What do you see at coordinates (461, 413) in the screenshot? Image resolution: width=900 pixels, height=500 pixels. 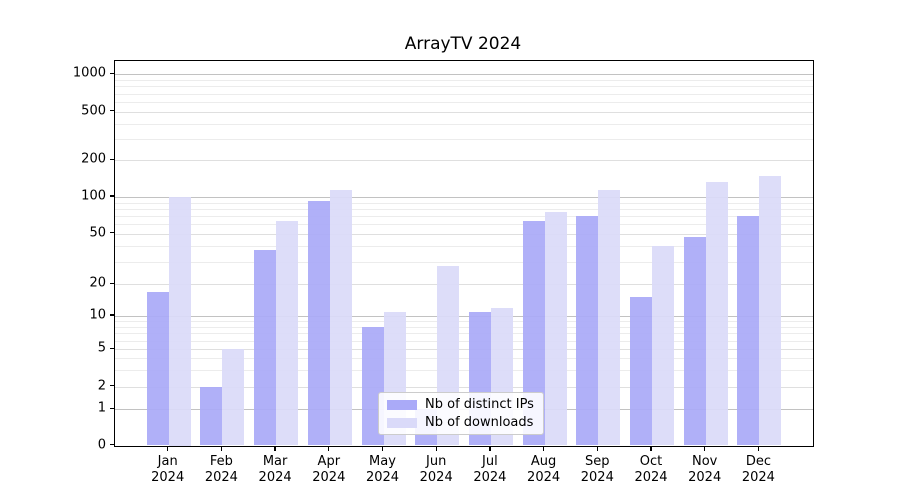 I see `legend: Nb of distinct IPs Nb of downloads` at bounding box center [461, 413].